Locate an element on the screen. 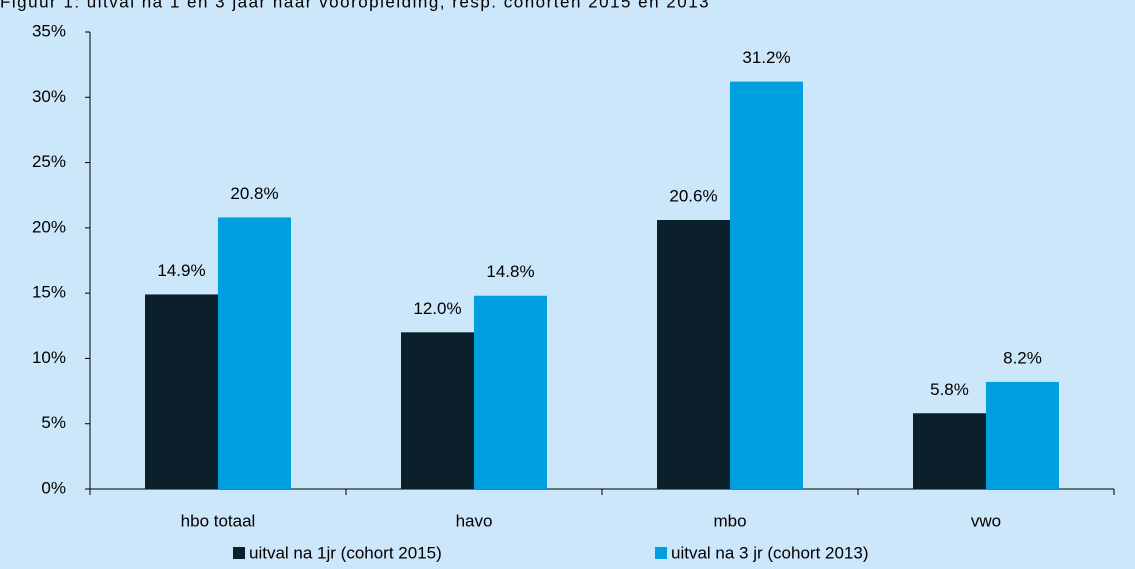 This screenshot has width=1135, height=569. legend-label: uitval na 3 jr (cohort 2013) is located at coordinates (770, 552).